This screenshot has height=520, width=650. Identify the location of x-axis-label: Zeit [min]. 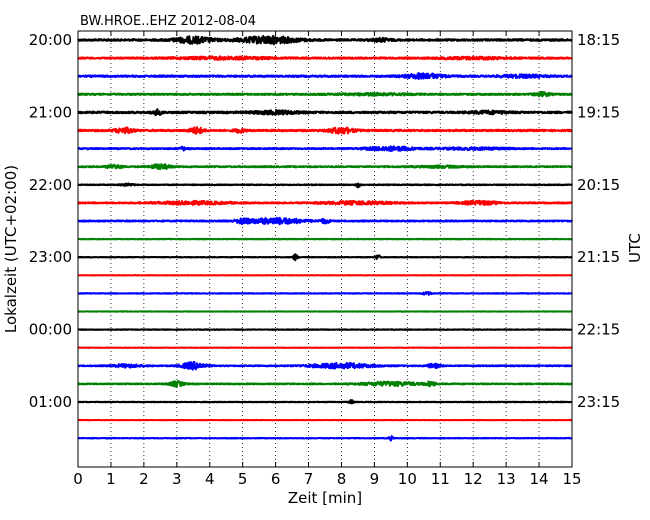
(325, 498).